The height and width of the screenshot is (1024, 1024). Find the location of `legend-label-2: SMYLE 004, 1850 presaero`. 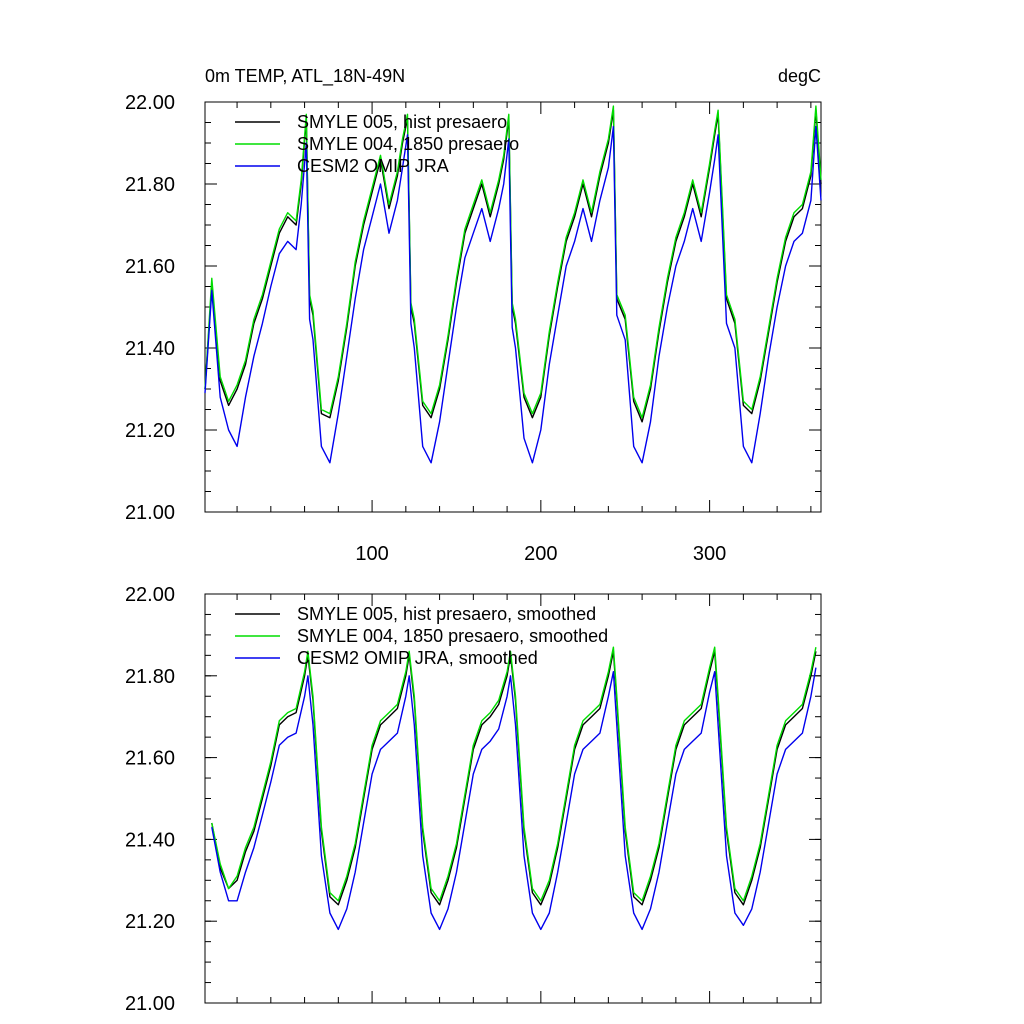

legend-label-2: SMYLE 004, 1850 presaero is located at coordinates (408, 144).